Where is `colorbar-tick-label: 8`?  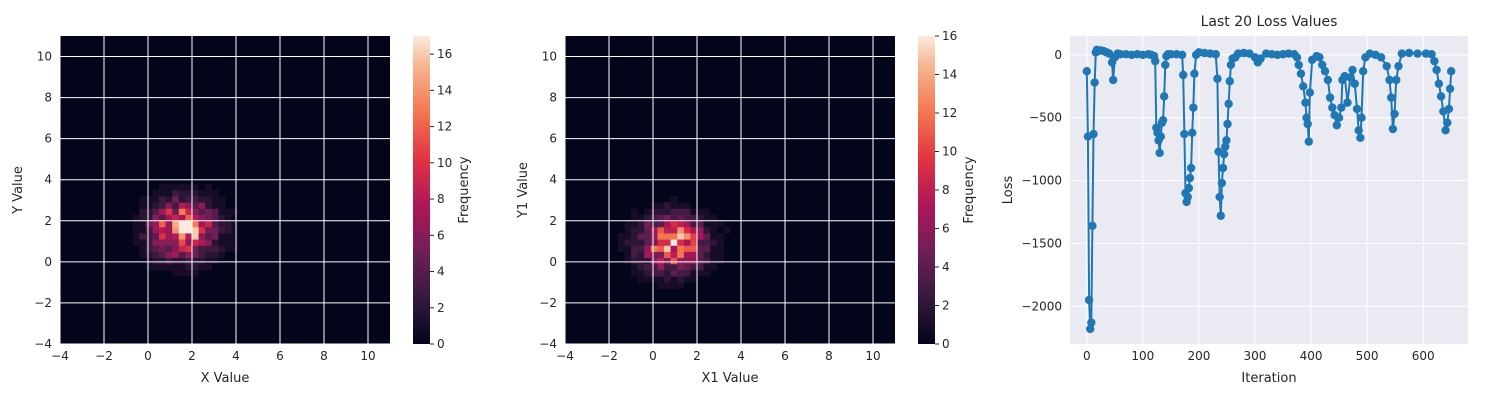 colorbar-tick-label: 8 is located at coordinates (946, 190).